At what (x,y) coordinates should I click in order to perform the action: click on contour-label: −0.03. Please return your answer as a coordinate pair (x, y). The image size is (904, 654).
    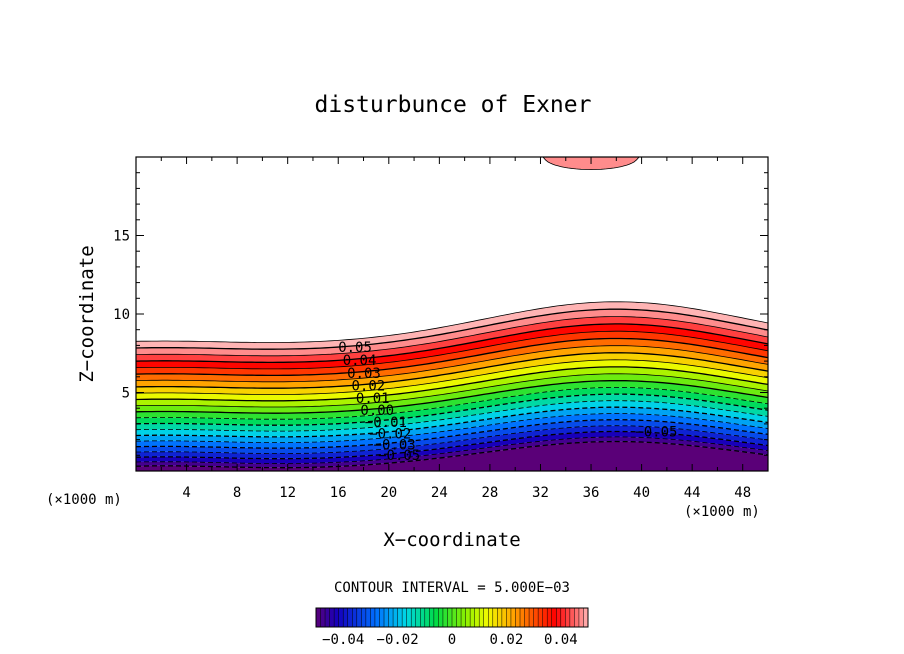
    Looking at the image, I should click on (395, 446).